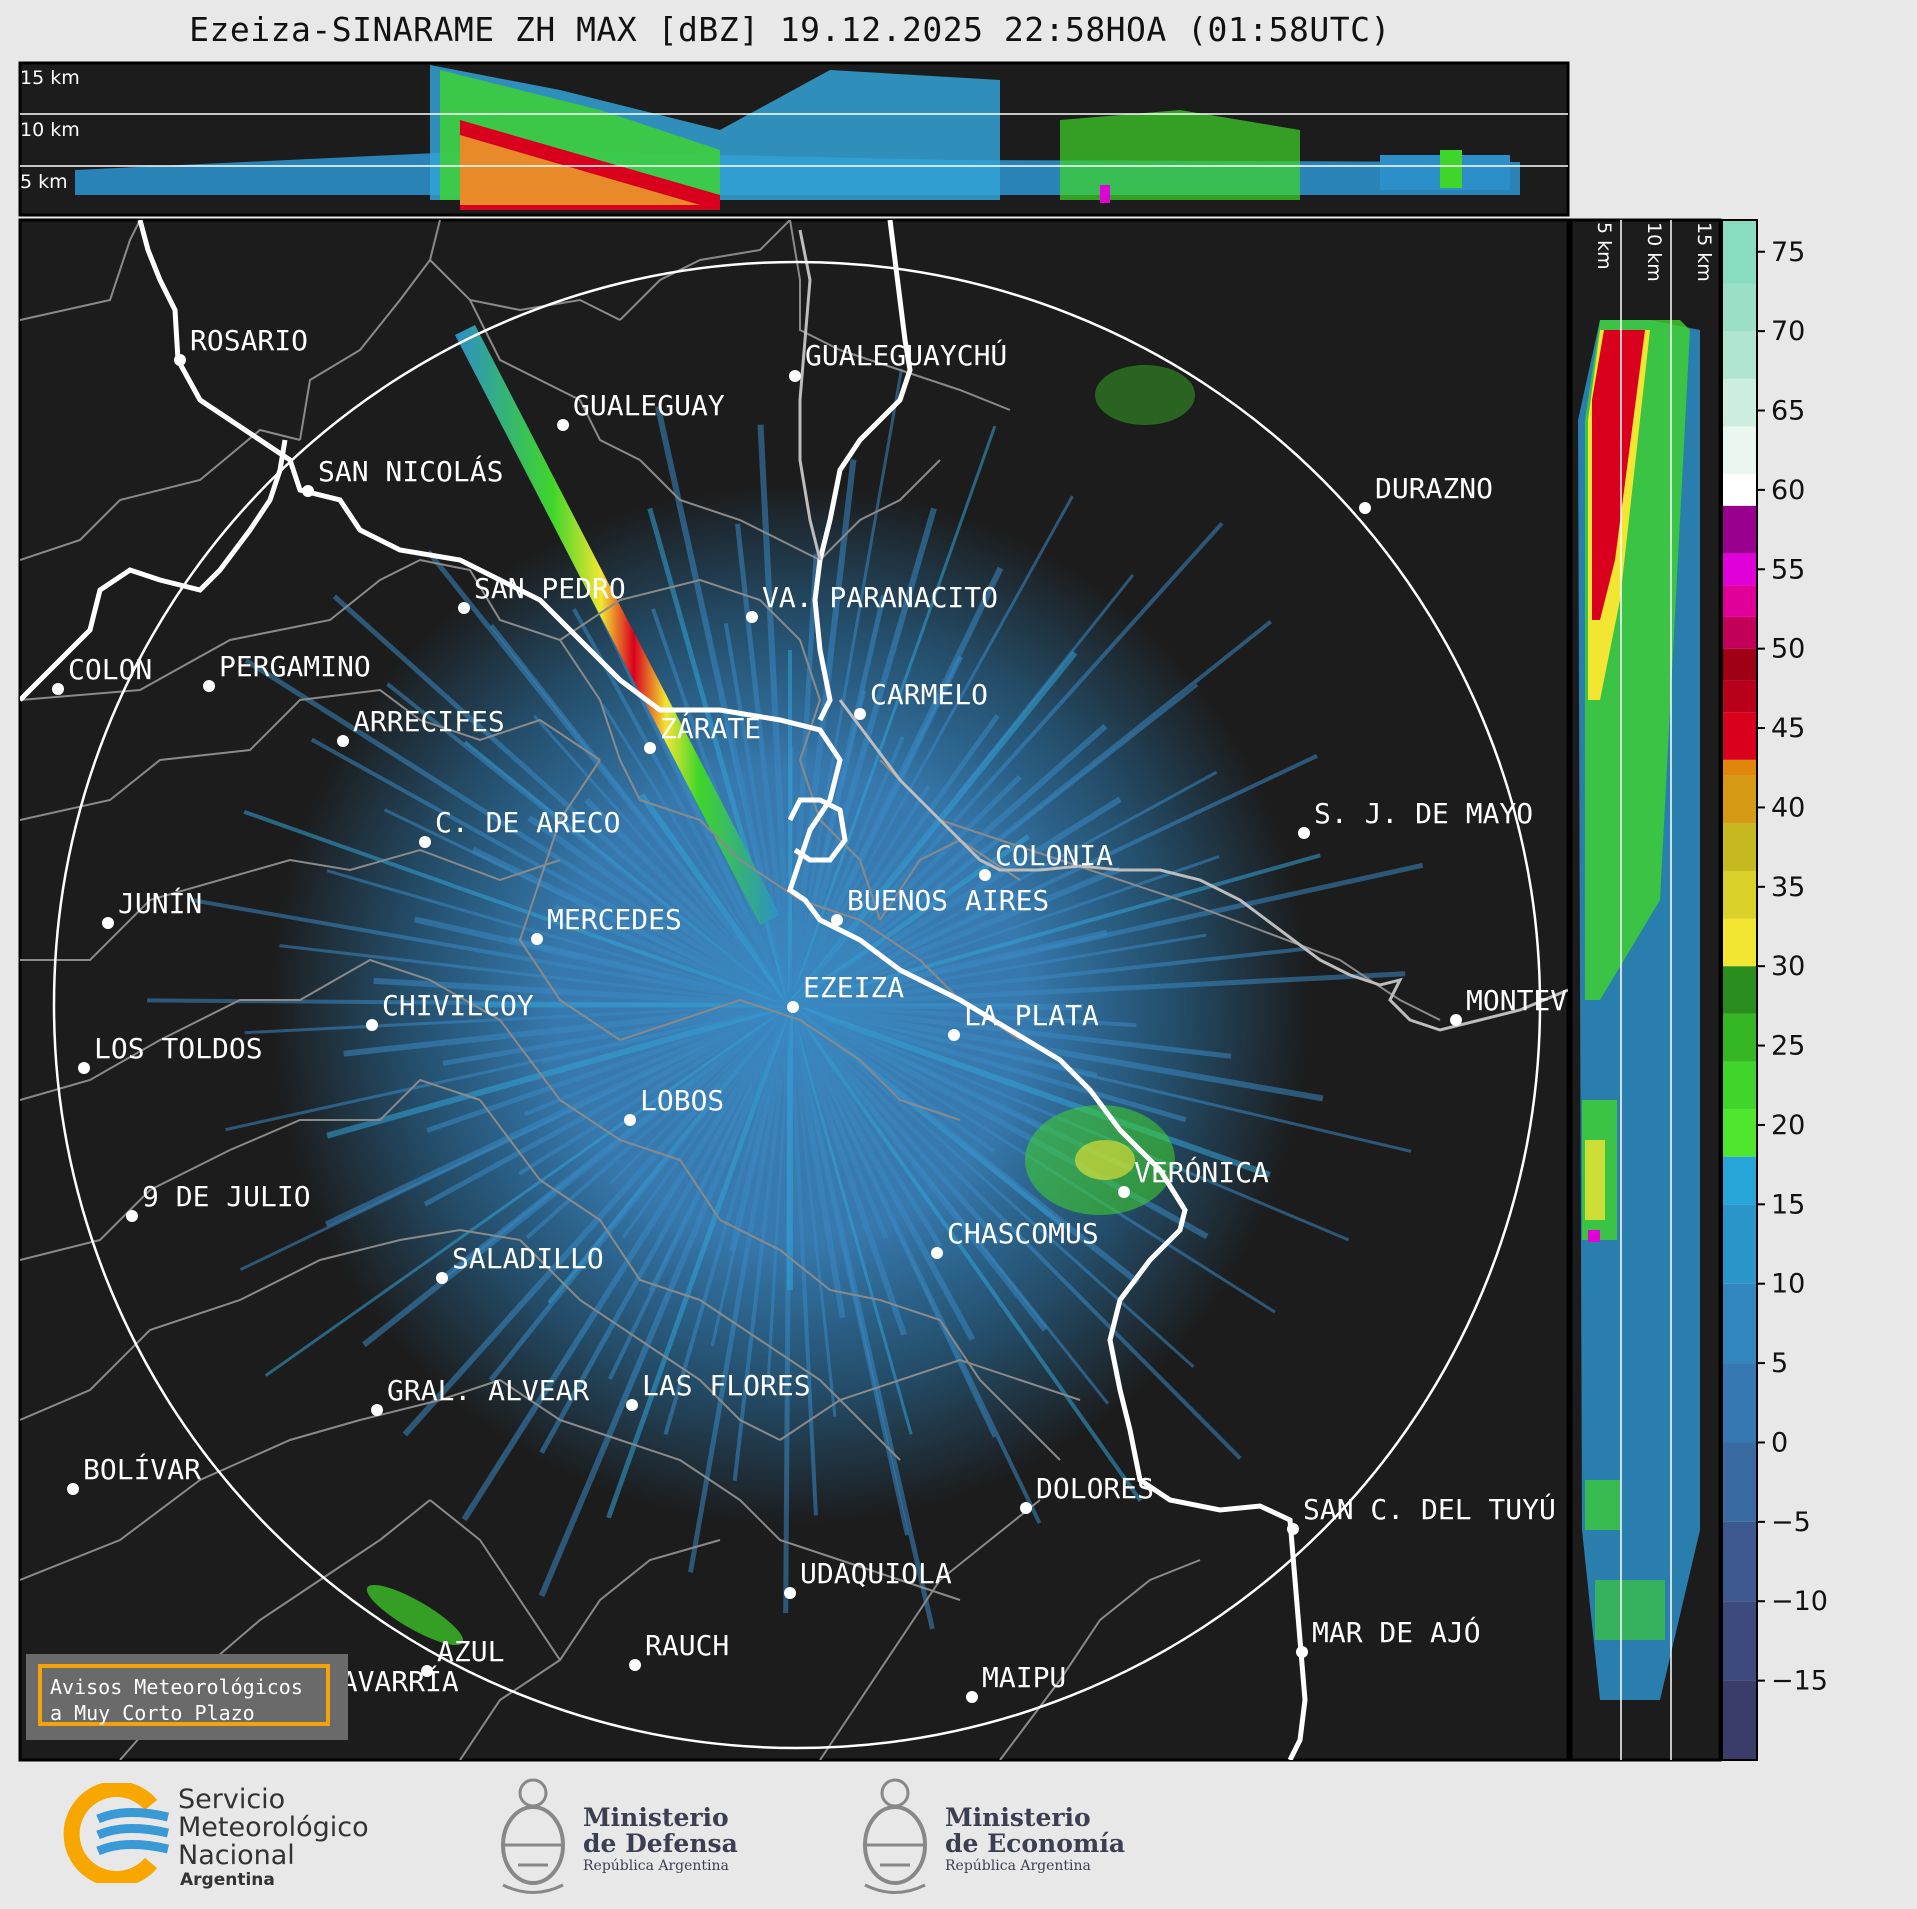 The image size is (1917, 1909). Describe the element at coordinates (1388, 1636) in the screenshot. I see `city-marker: MAR DE AJÓ` at that location.